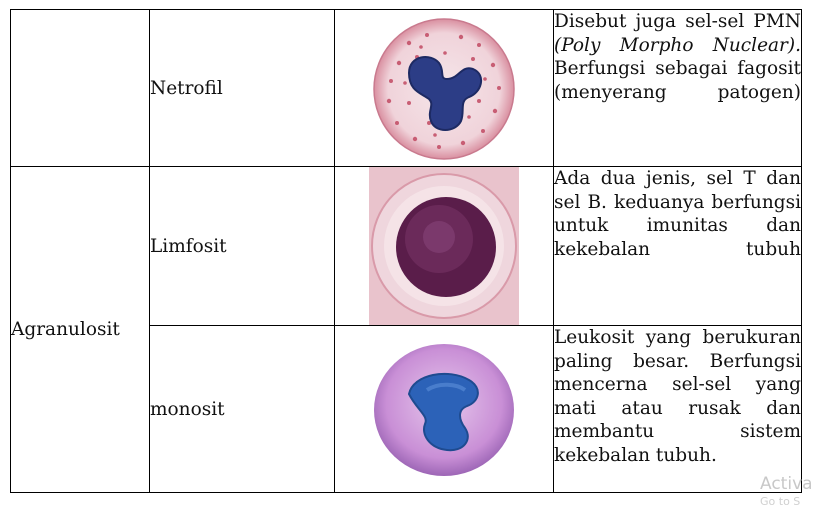  Describe the element at coordinates (80, 88) in the screenshot. I see `group-cell-empty` at that location.